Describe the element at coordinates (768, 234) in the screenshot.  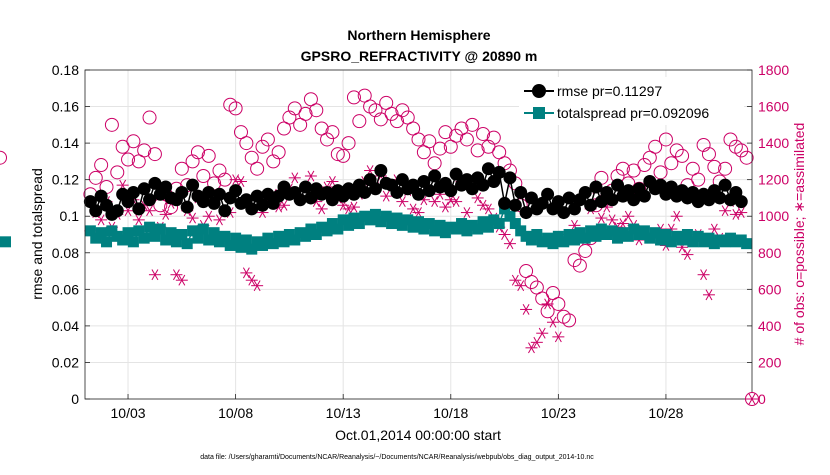
I see `right-y-ticks: 0 200 400 600 800 1000 1200 1400 1600 1800` at that location.